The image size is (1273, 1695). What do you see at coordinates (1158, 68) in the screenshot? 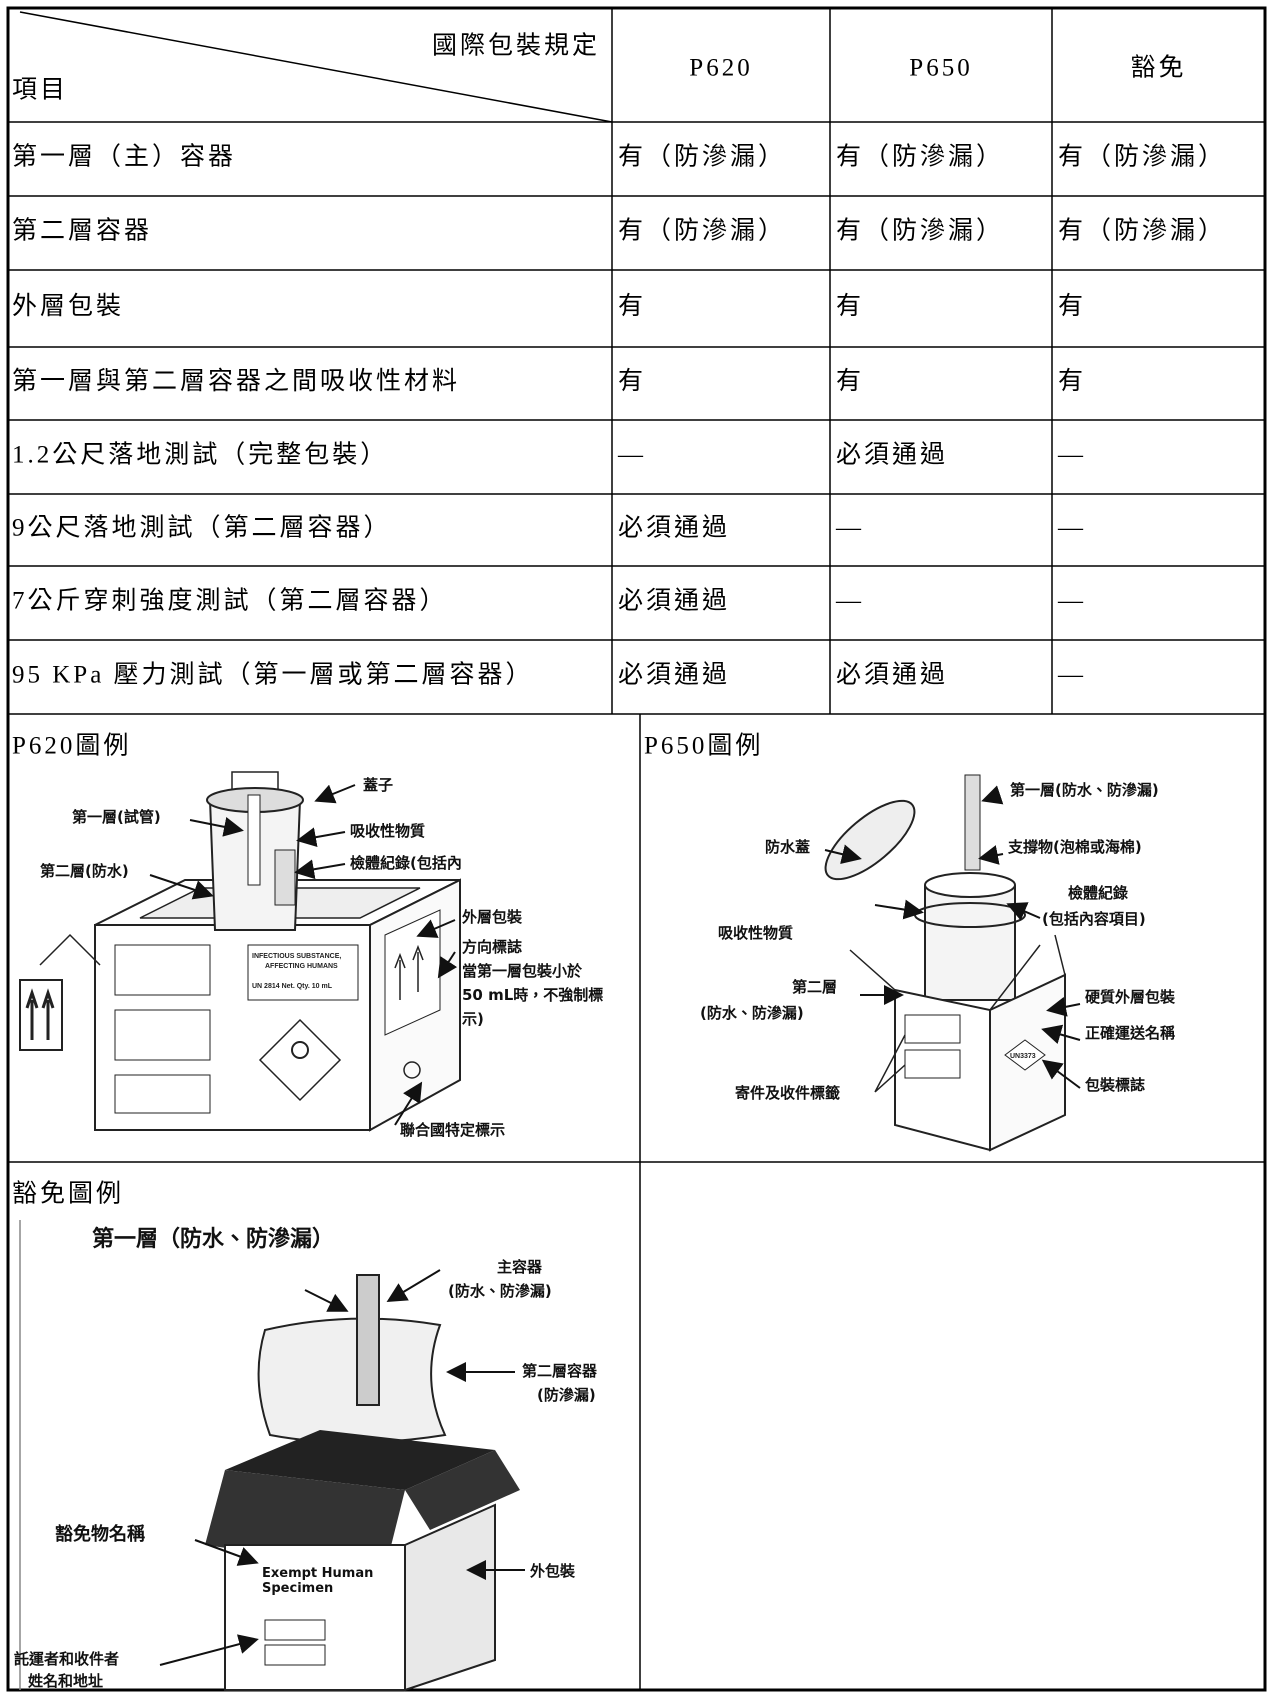
I see `column-header: 豁免` at bounding box center [1158, 68].